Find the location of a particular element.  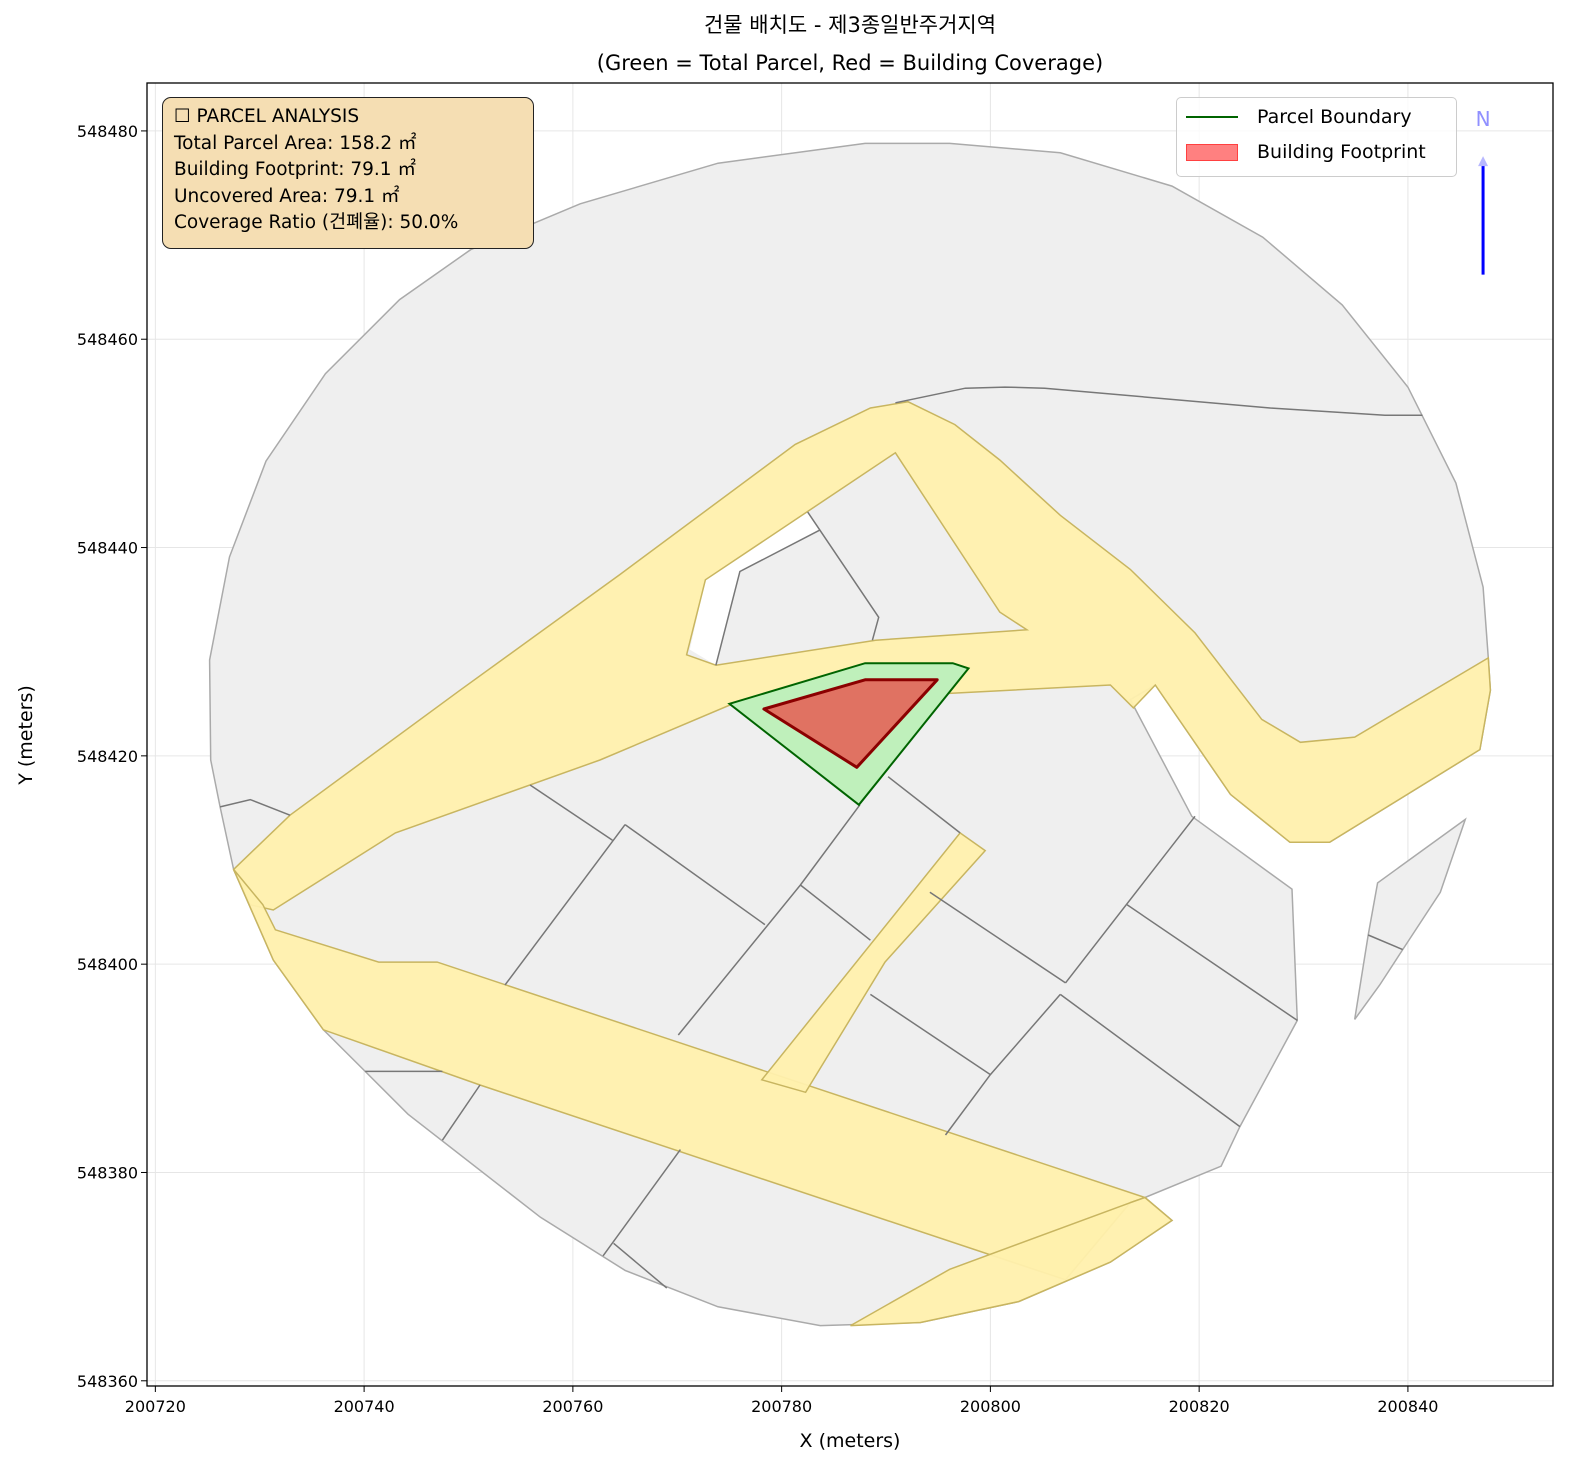

x-tick-label: 200720 is located at coordinates (155, 1406).